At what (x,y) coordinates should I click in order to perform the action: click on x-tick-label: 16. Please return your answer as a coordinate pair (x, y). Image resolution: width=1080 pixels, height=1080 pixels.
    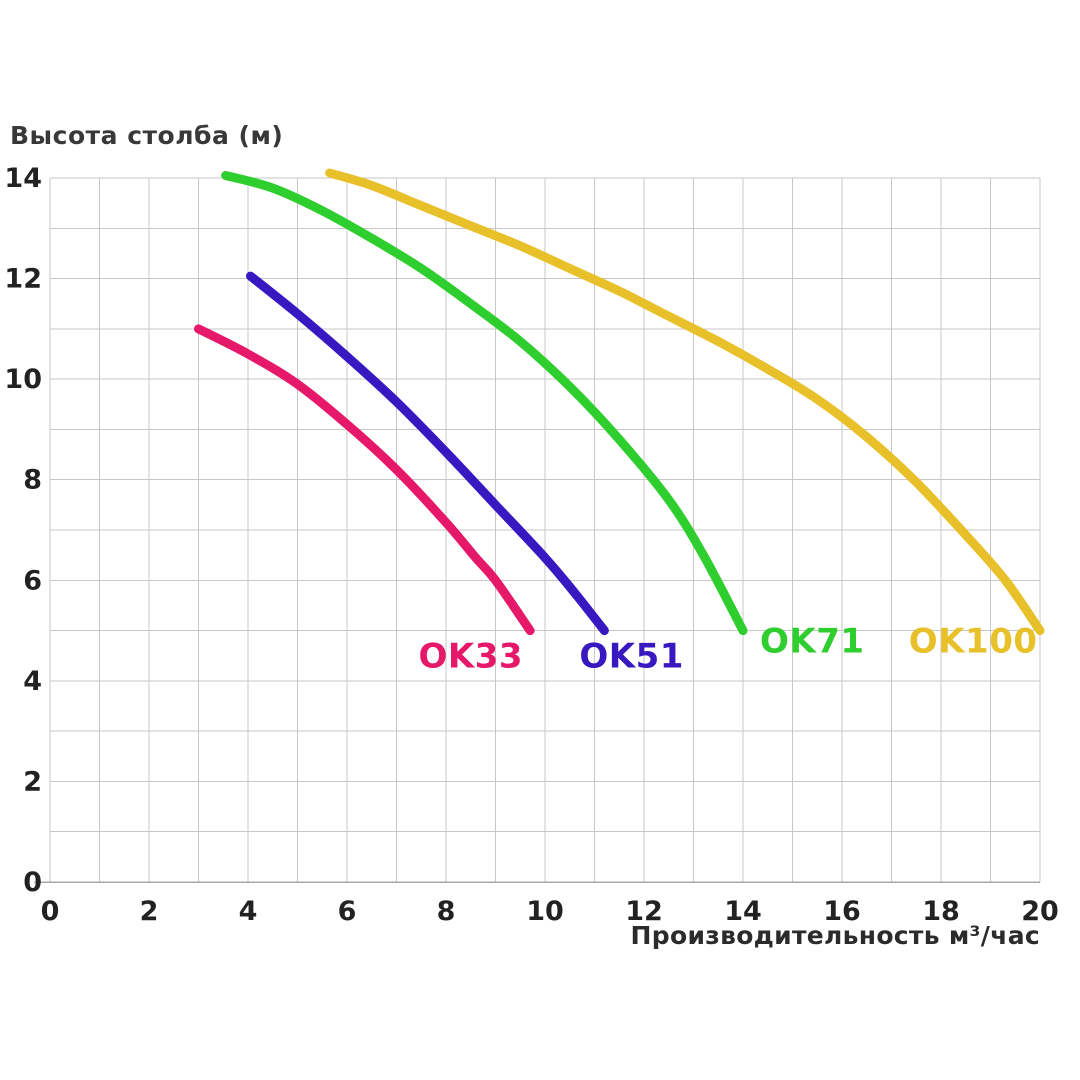
    Looking at the image, I should click on (842, 911).